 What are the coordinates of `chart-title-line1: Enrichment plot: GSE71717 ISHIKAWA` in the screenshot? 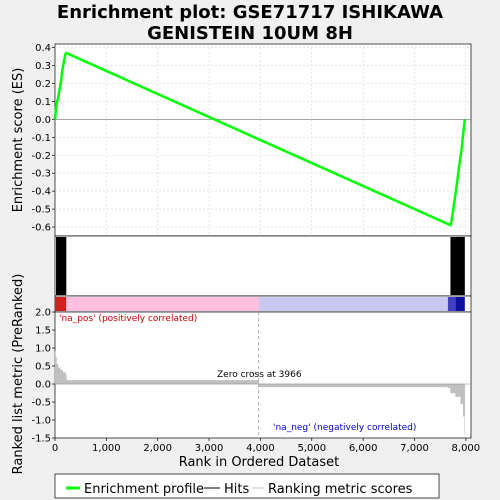 It's located at (250, 12).